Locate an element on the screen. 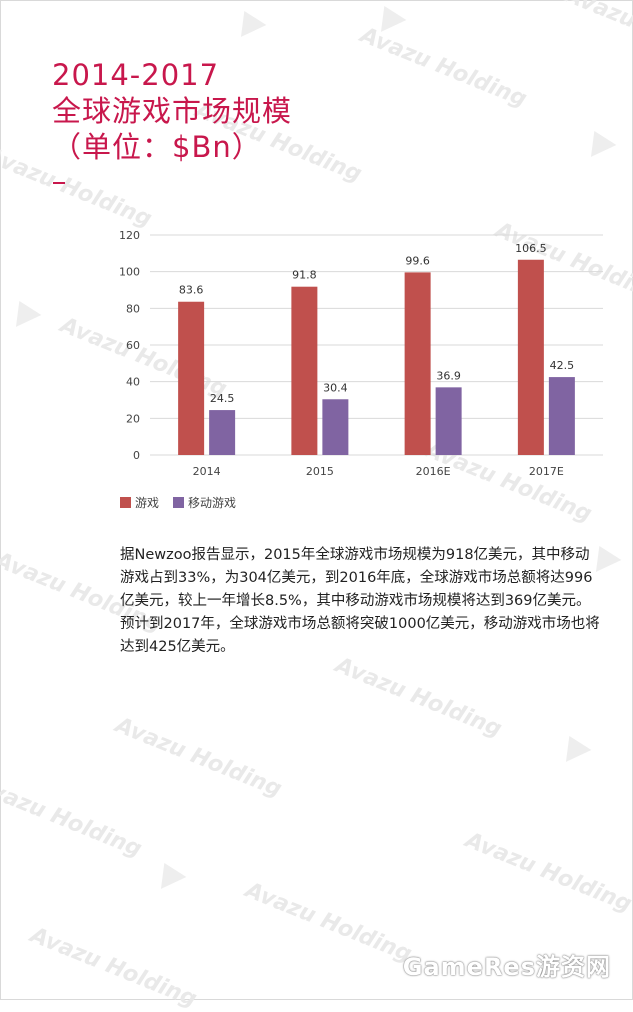 Image resolution: width=633 pixels, height=1012 pixels. data-label: 99.6 is located at coordinates (417, 260).